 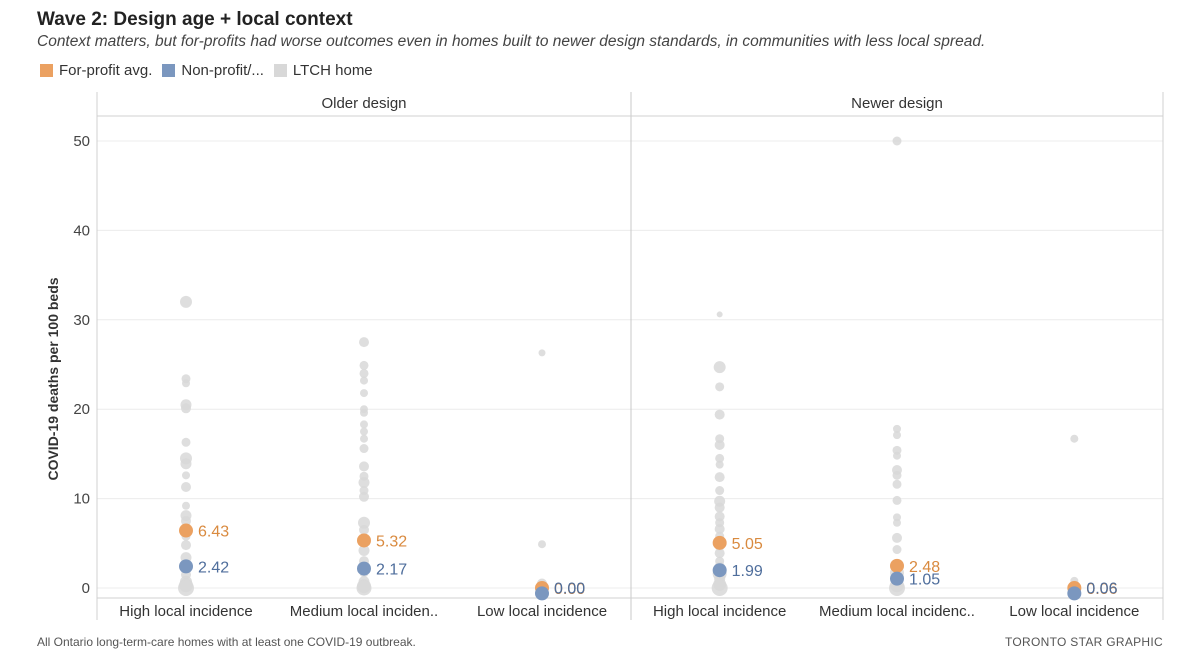 I want to click on legend-label-for-profit: For-profit avg., so click(x=106, y=70).